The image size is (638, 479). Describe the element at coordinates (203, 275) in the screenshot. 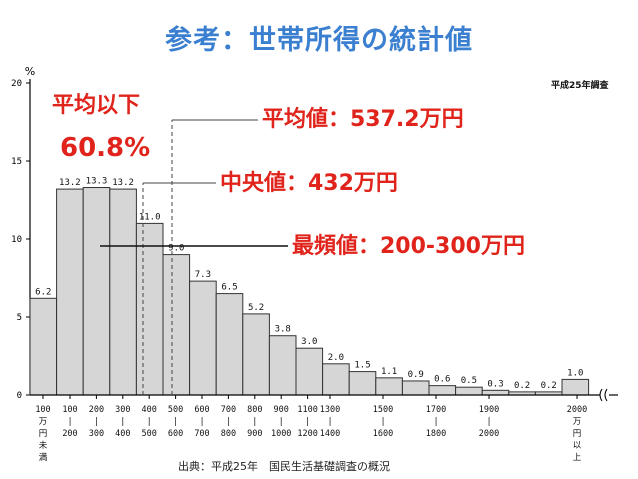

I see `bar-value-label: 7.3` at that location.